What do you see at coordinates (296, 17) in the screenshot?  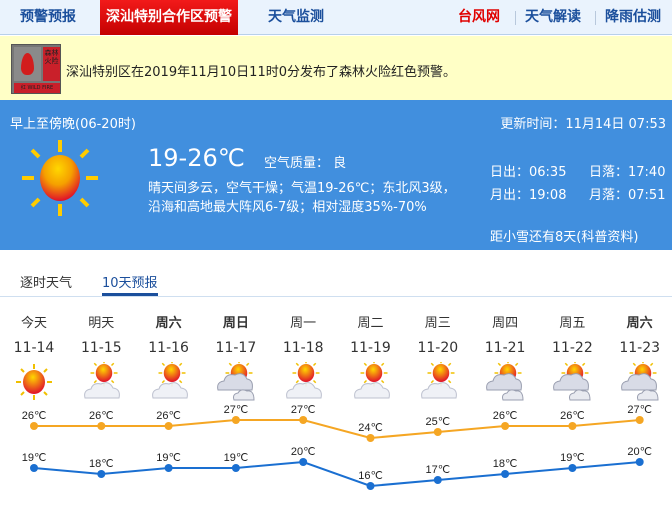 I see `nav-weather-monitor: 天气监测` at bounding box center [296, 17].